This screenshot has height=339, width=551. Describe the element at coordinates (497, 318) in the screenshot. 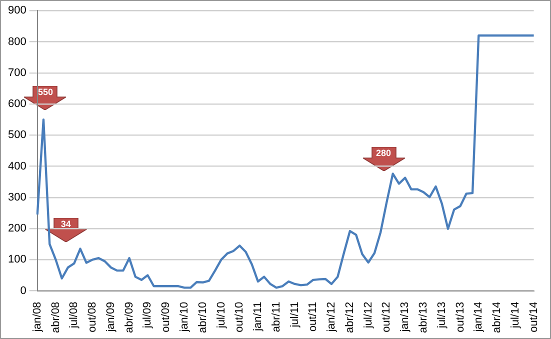

I see `x-tick-label: abr/14` at that location.